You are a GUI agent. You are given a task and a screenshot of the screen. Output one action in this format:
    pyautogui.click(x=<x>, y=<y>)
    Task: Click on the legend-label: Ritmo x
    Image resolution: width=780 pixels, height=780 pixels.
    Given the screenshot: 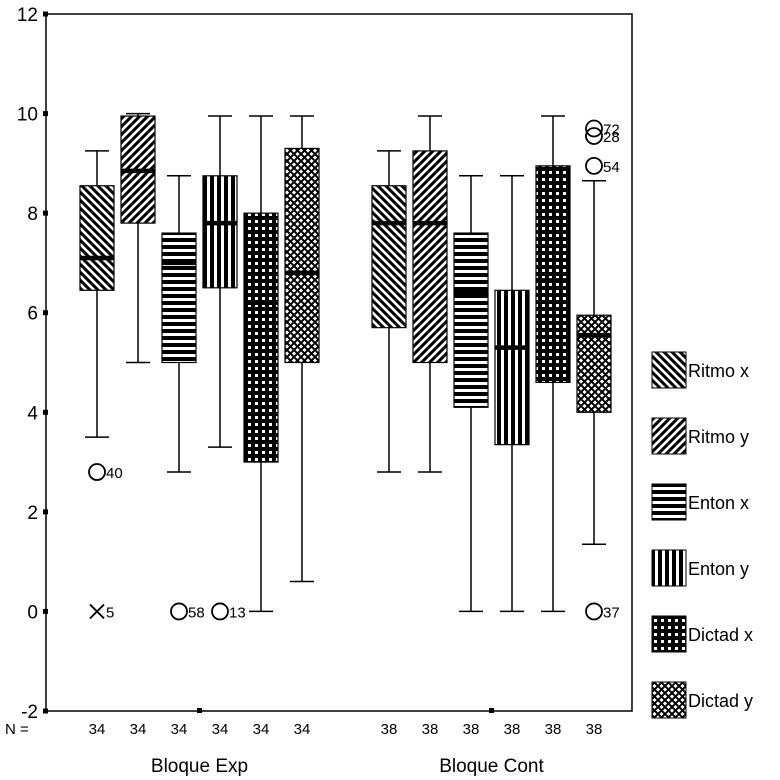 What is the action you would take?
    pyautogui.click(x=718, y=371)
    